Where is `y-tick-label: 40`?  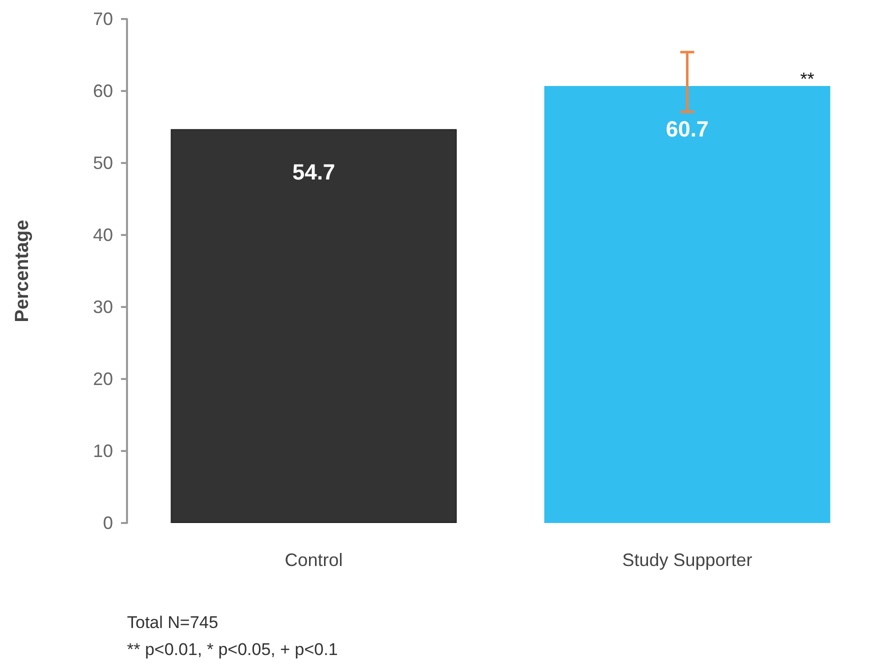
y-tick-label: 40 is located at coordinates (102, 235).